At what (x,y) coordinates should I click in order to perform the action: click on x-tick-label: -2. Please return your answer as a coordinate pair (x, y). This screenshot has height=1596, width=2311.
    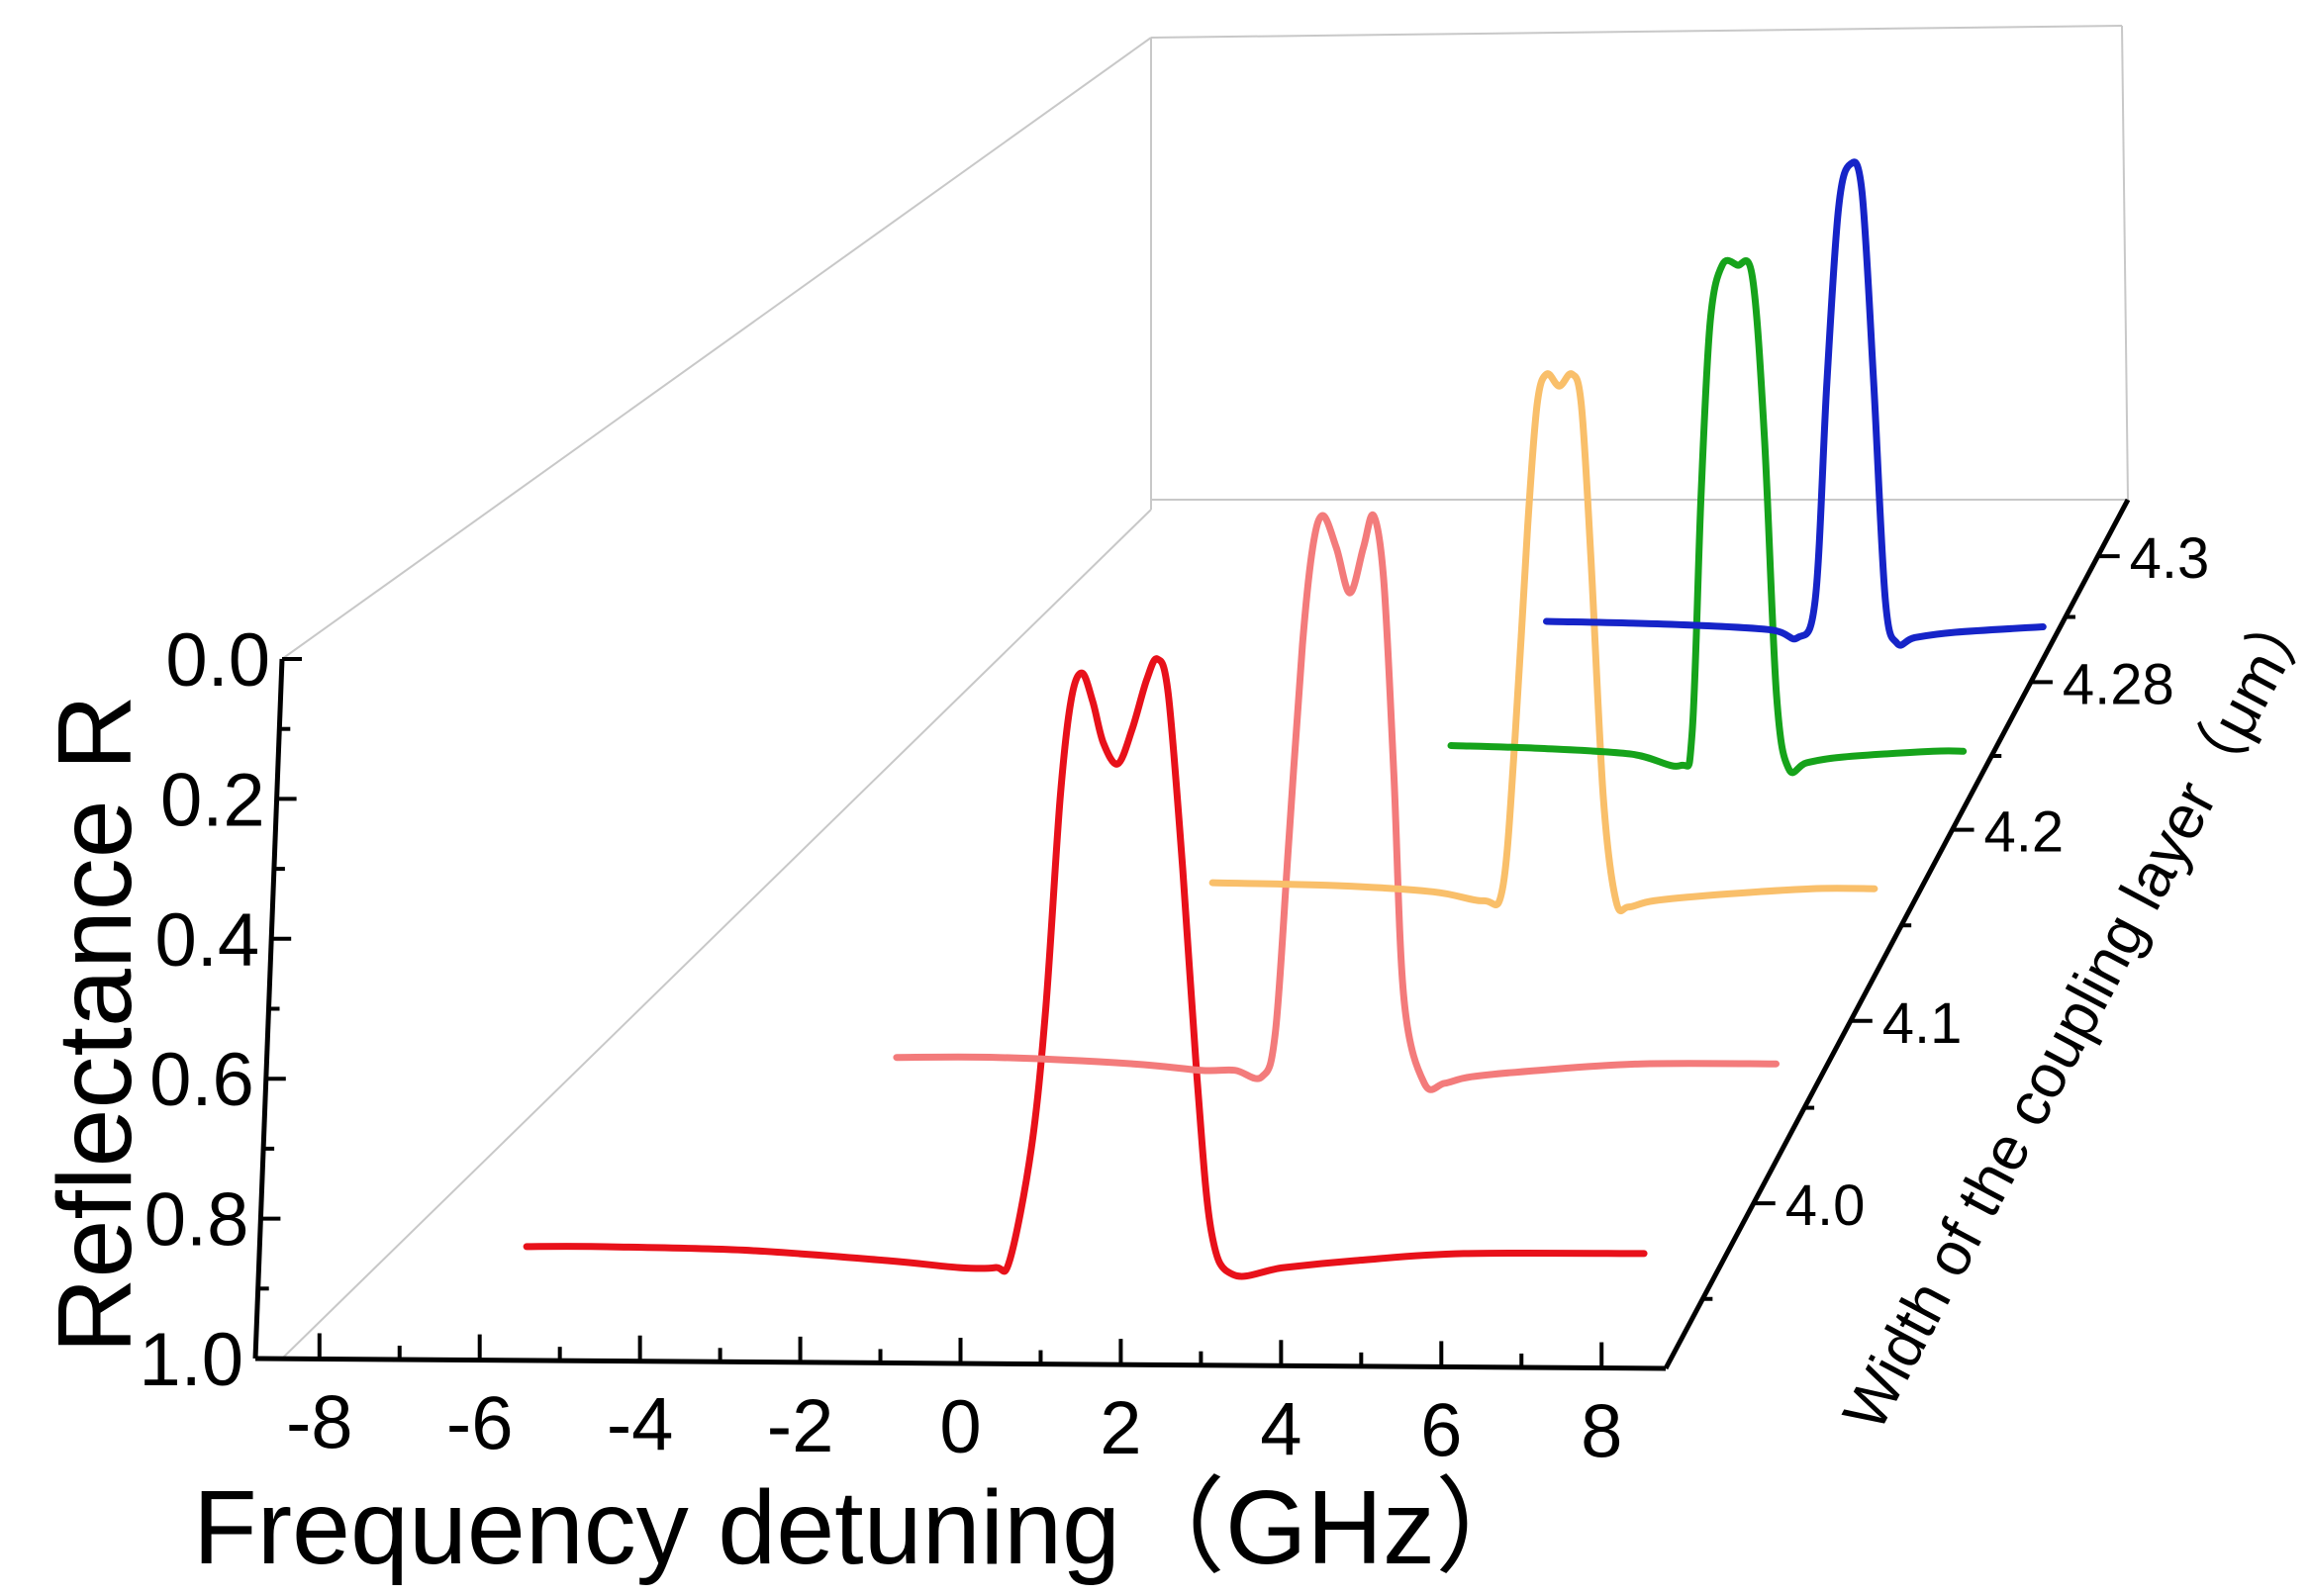
    Looking at the image, I should click on (800, 1426).